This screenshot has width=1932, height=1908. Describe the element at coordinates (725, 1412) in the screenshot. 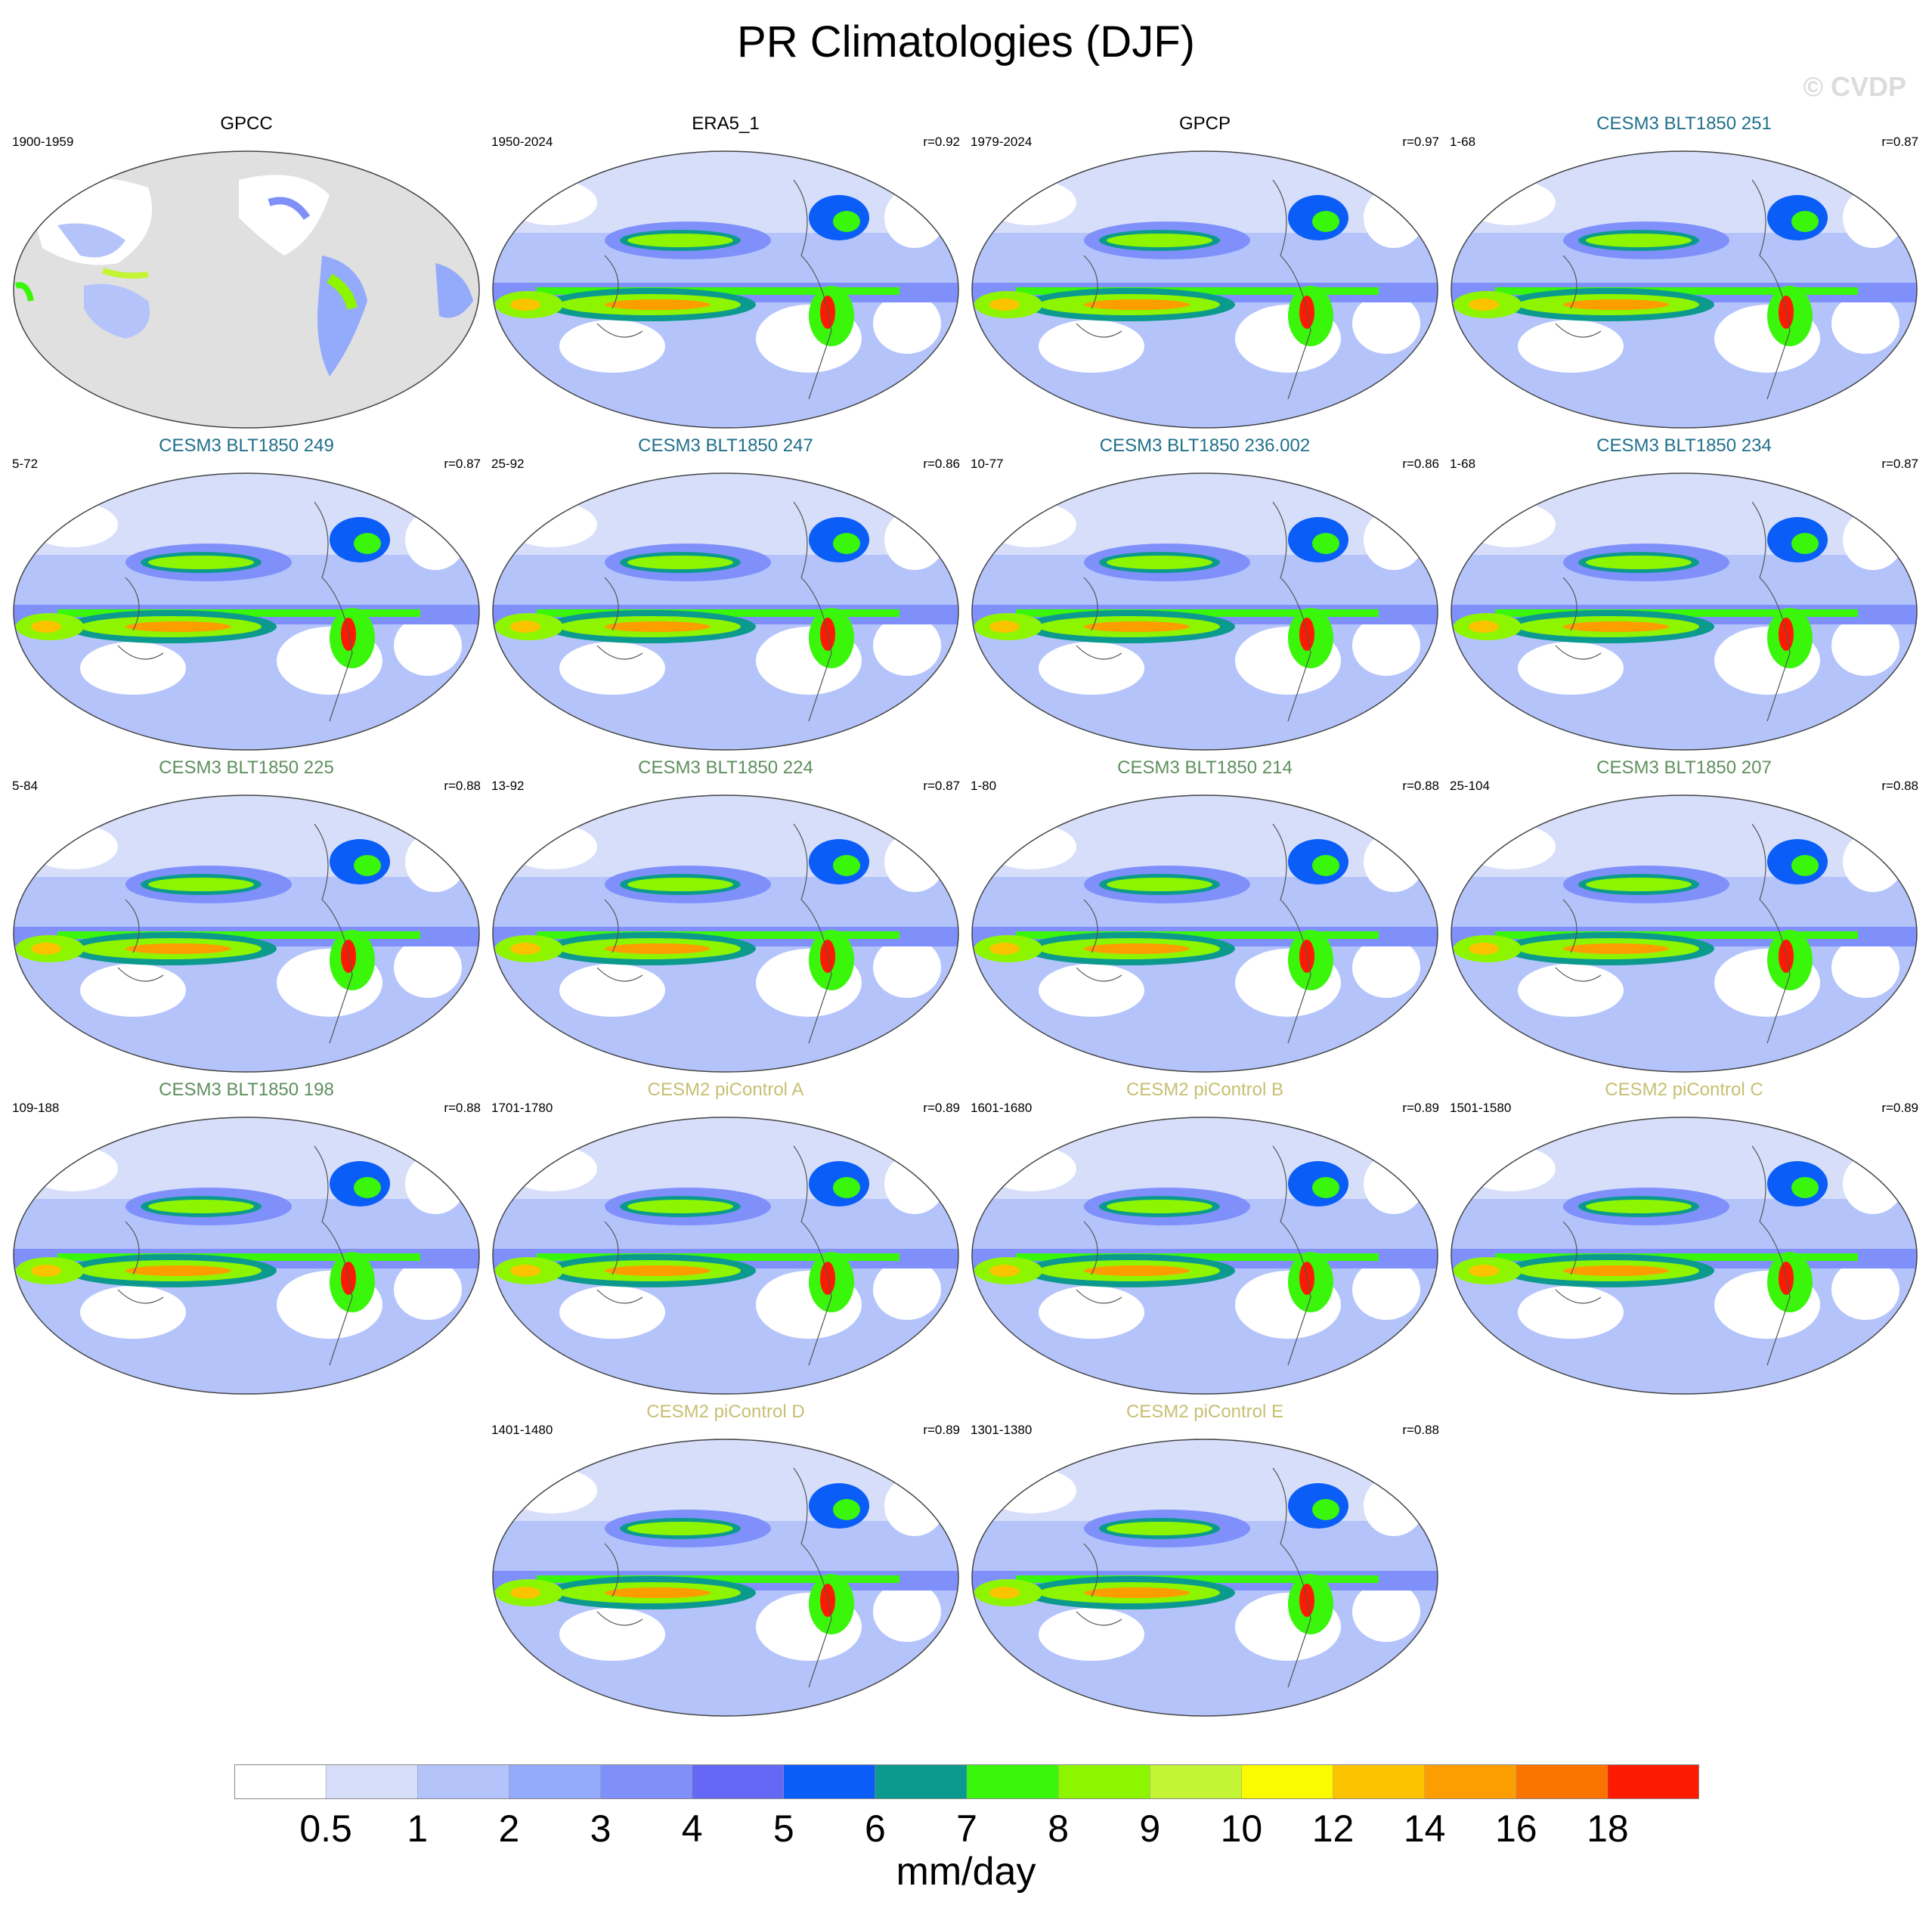

I see `panel-title: CESM2 piControl D` at that location.